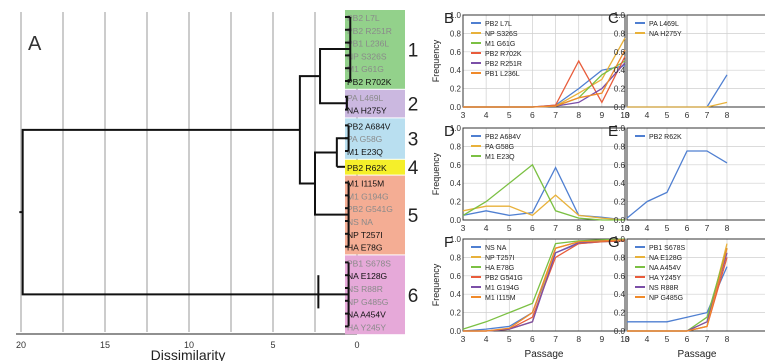 The width and height of the screenshot is (765, 361). Describe the element at coordinates (499, 268) in the screenshot. I see `legend-entry: HA E78G` at that location.